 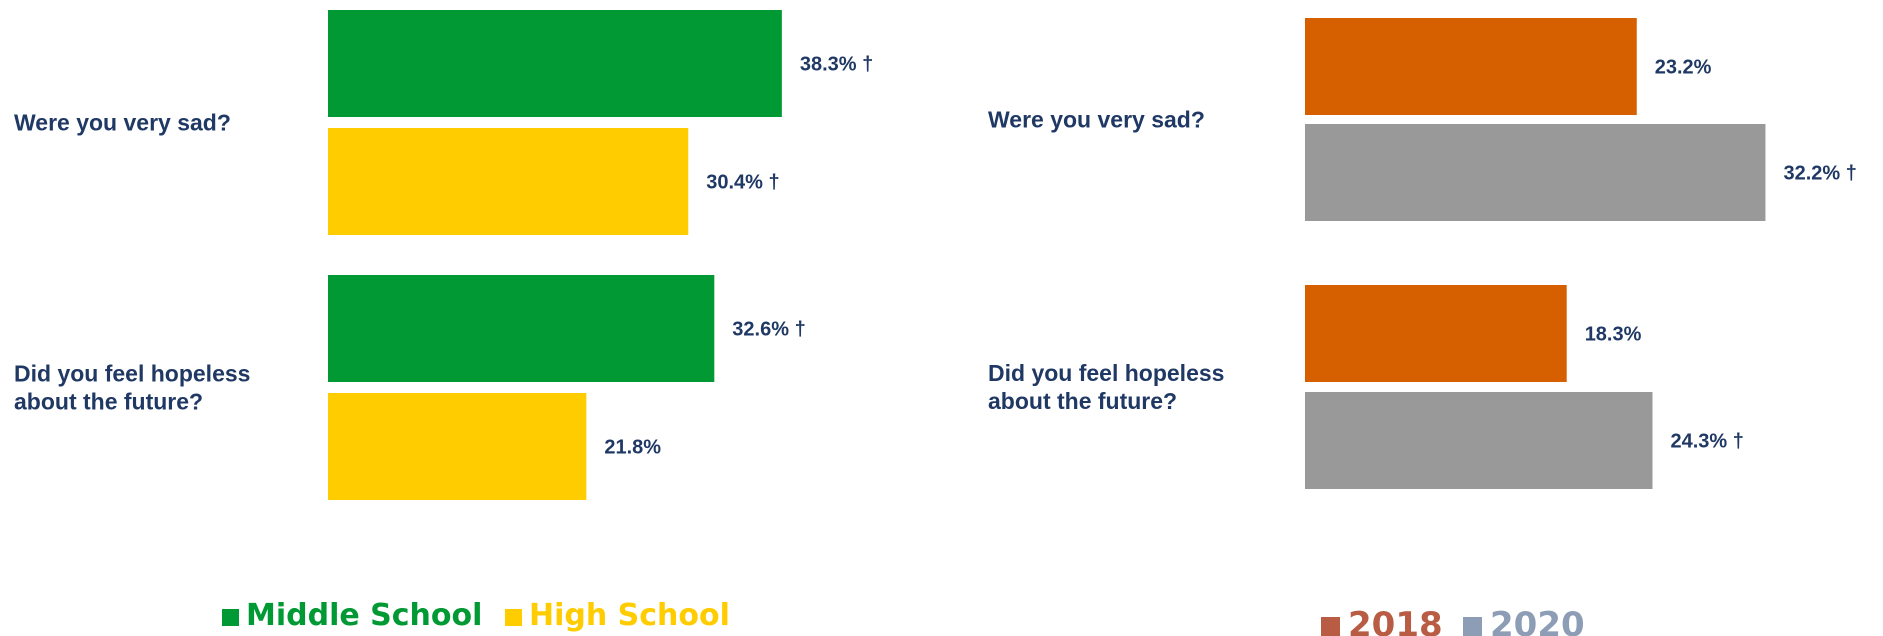 I want to click on legend-label: High School, so click(x=629, y=615).